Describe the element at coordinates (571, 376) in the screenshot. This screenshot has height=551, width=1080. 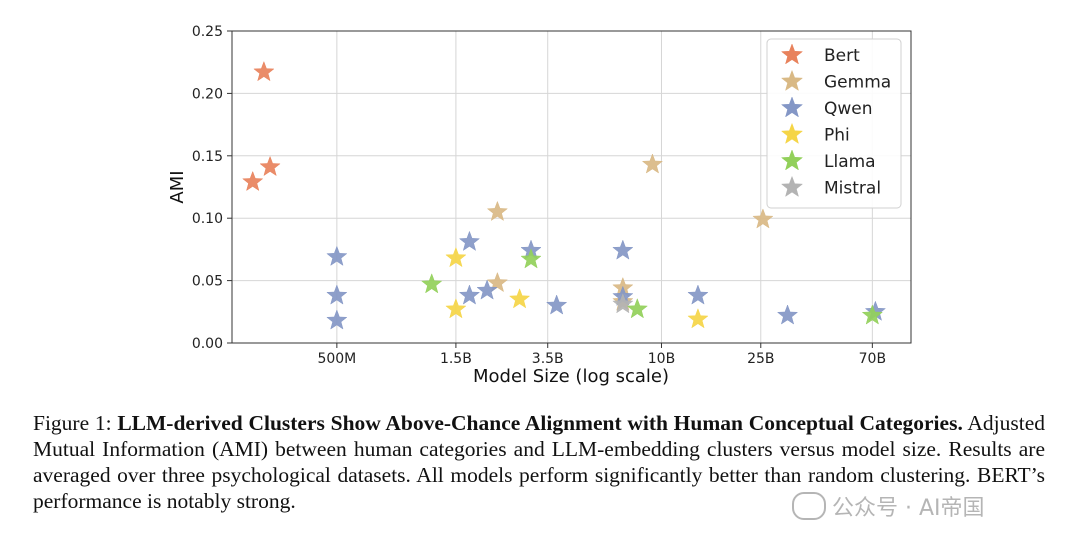
I see `x-axis-label: Model Size (log scale)` at that location.